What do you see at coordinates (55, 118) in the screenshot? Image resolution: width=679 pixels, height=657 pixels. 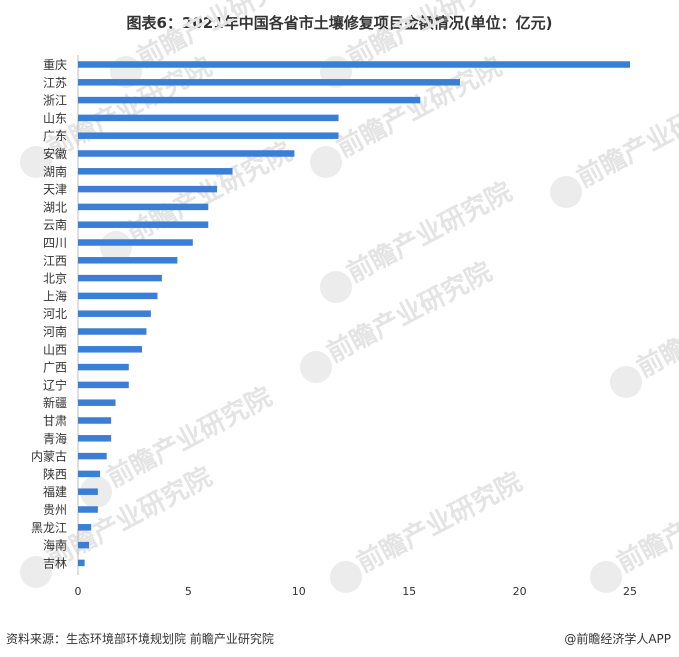 I see `y-tick-label: 山东` at bounding box center [55, 118].